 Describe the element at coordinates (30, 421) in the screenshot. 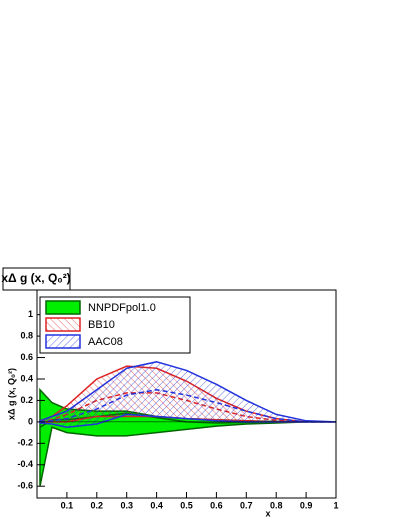

I see `y-tick-label: 0` at that location.